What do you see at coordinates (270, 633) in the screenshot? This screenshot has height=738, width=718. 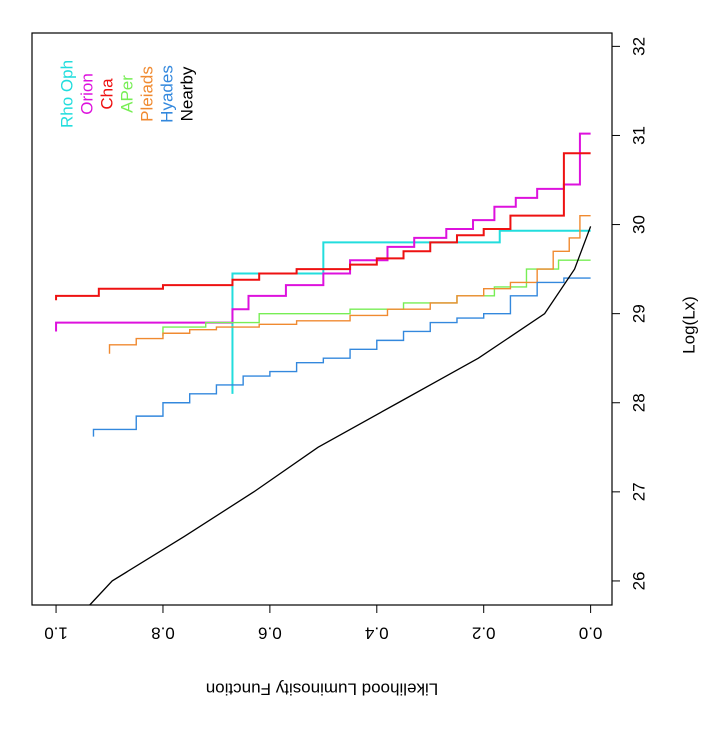 I see `y-tick-label: 0.6` at bounding box center [270, 633].